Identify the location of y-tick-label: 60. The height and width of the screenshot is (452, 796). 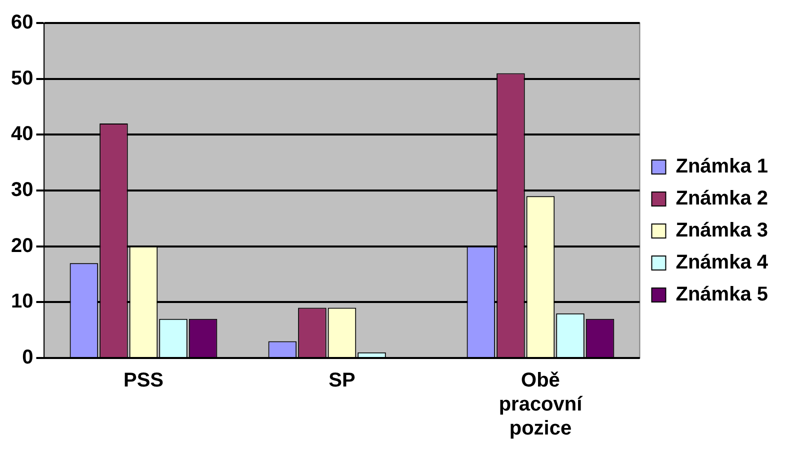
(22, 23).